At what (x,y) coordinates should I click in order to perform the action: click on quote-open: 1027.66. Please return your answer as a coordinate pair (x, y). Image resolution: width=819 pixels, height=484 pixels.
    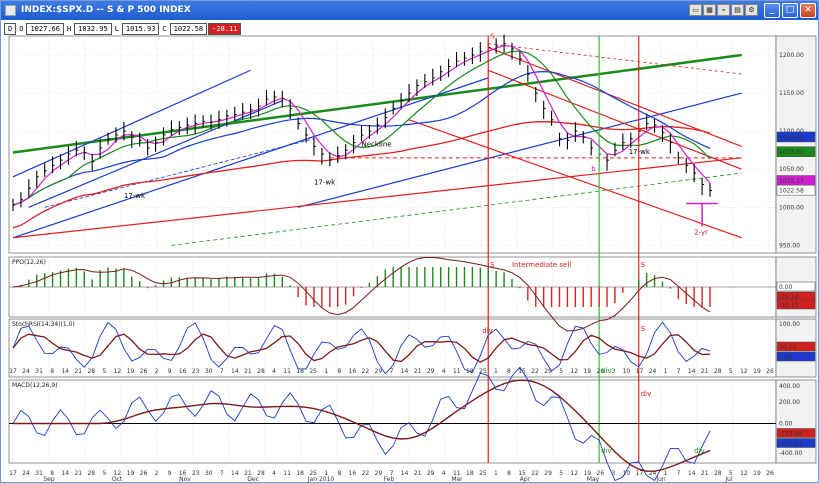
    Looking at the image, I should click on (45, 29).